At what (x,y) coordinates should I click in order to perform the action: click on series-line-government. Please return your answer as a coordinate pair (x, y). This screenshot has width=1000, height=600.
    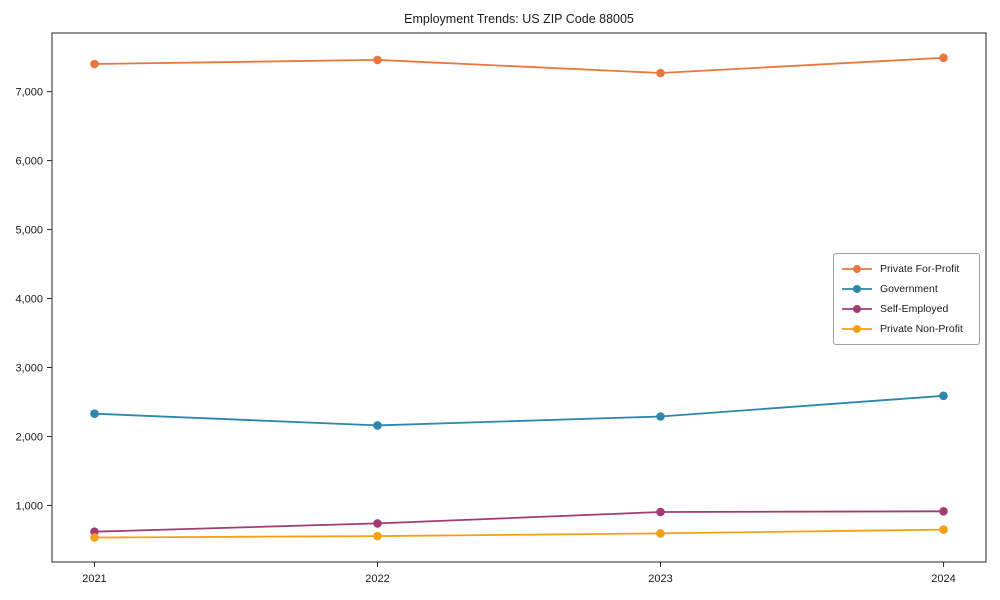
    Looking at the image, I should click on (519, 410).